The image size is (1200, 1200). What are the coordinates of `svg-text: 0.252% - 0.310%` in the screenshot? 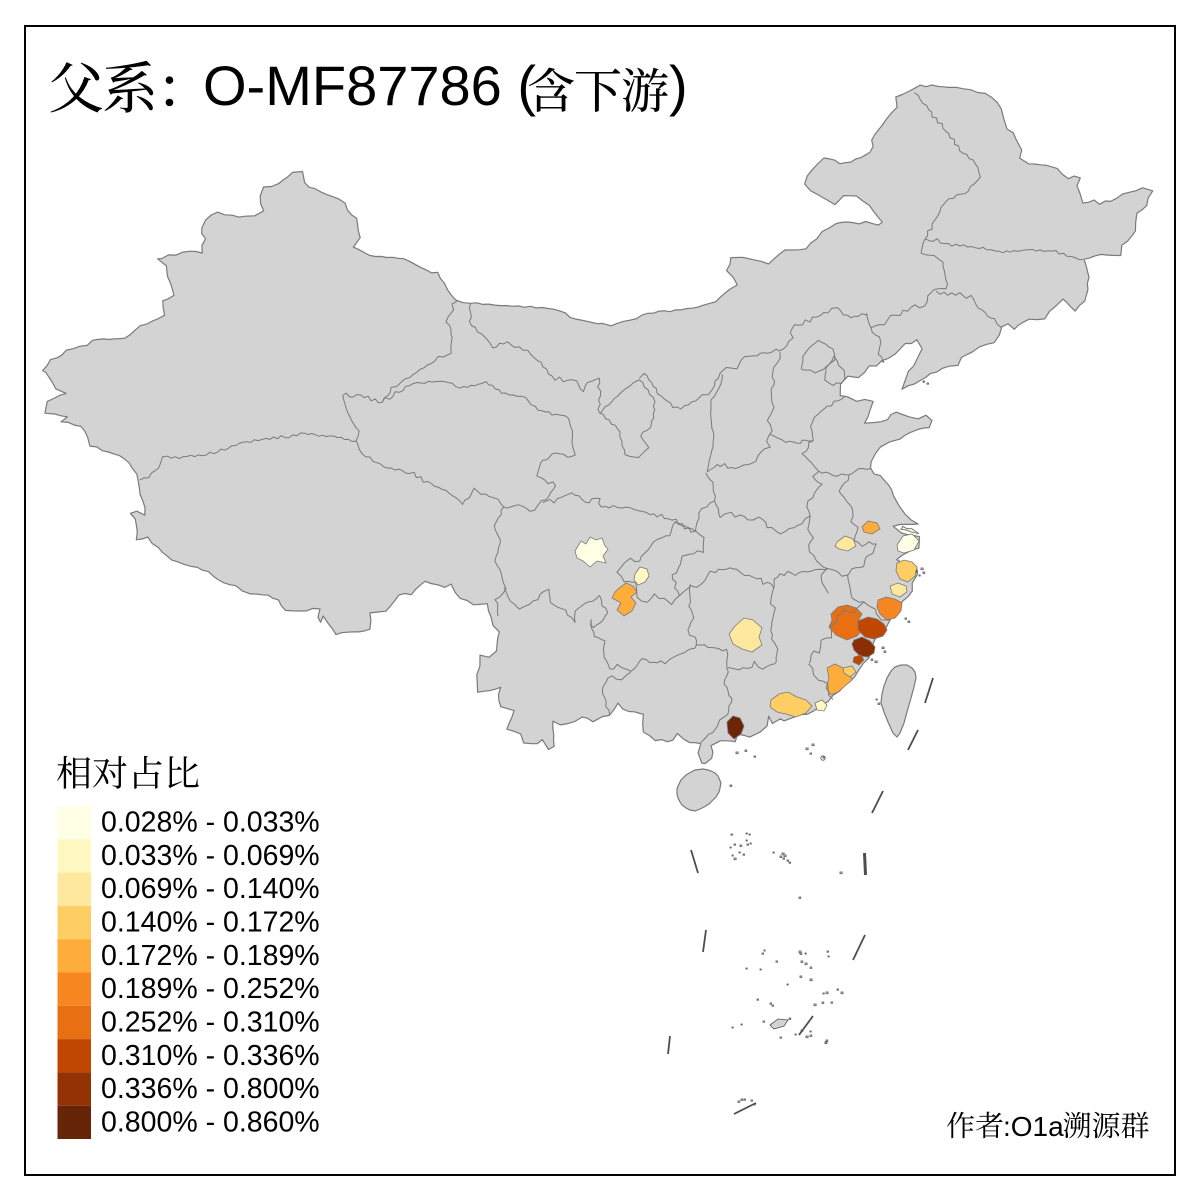 It's located at (210, 1022).